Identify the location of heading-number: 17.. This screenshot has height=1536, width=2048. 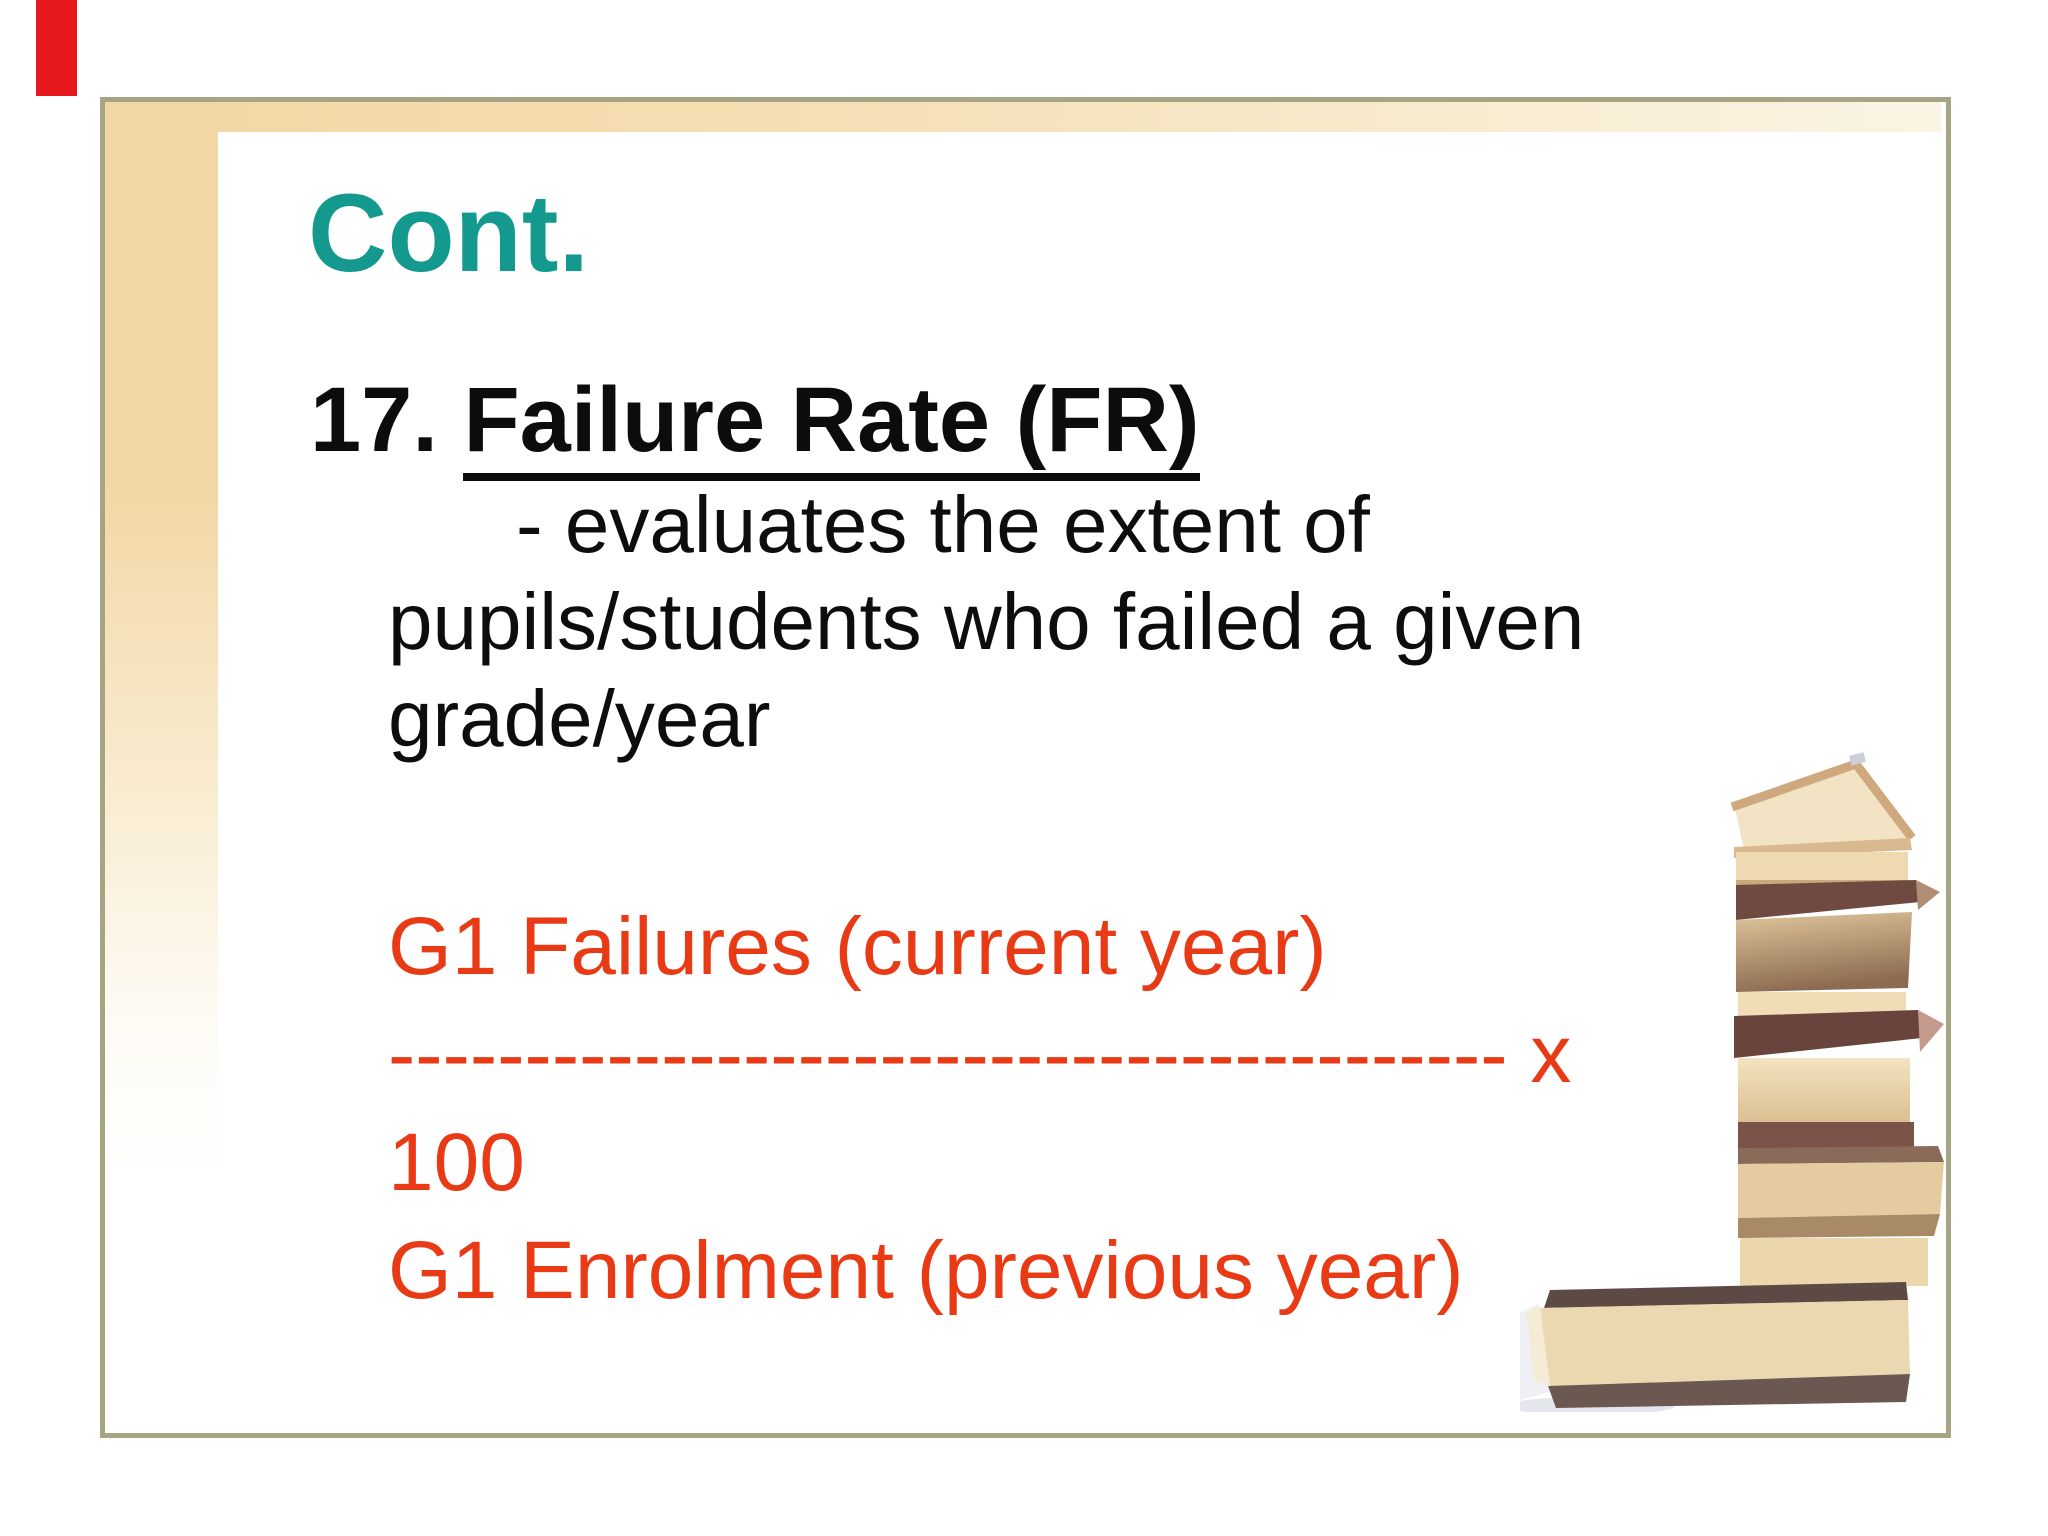
(387, 420).